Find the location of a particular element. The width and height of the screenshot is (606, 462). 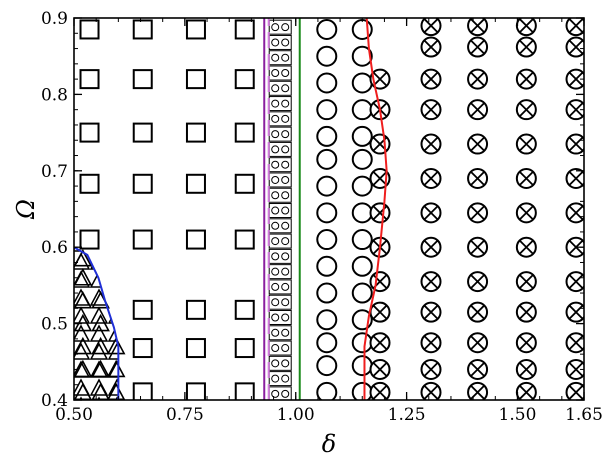

x-axis-label: δ is located at coordinates (329, 444).